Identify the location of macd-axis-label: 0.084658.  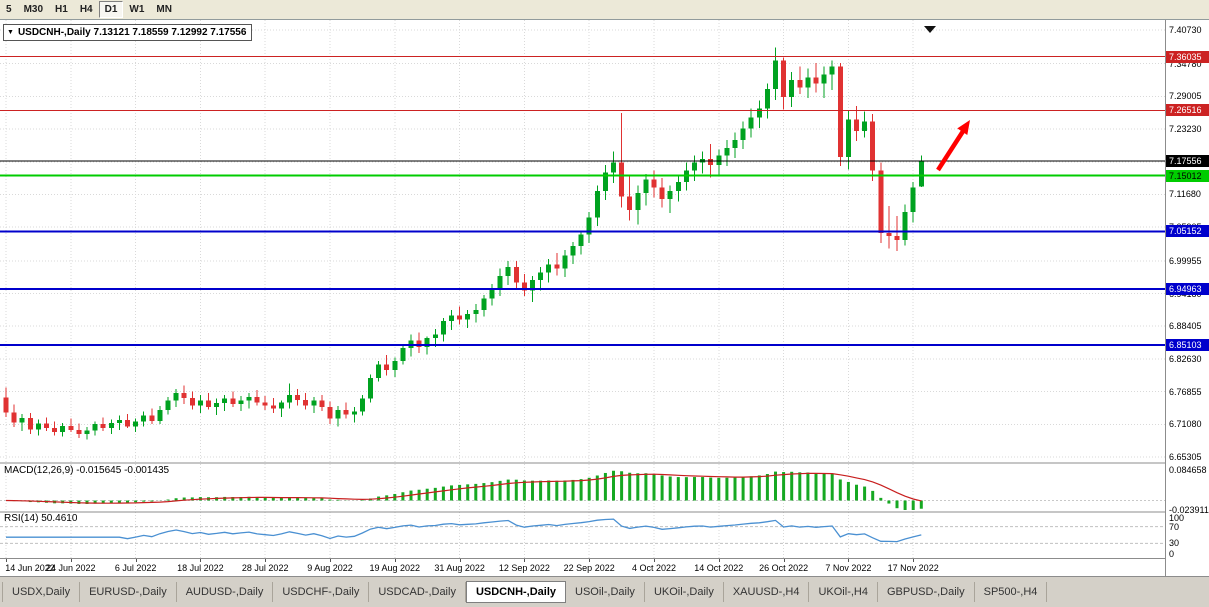
(1188, 470).